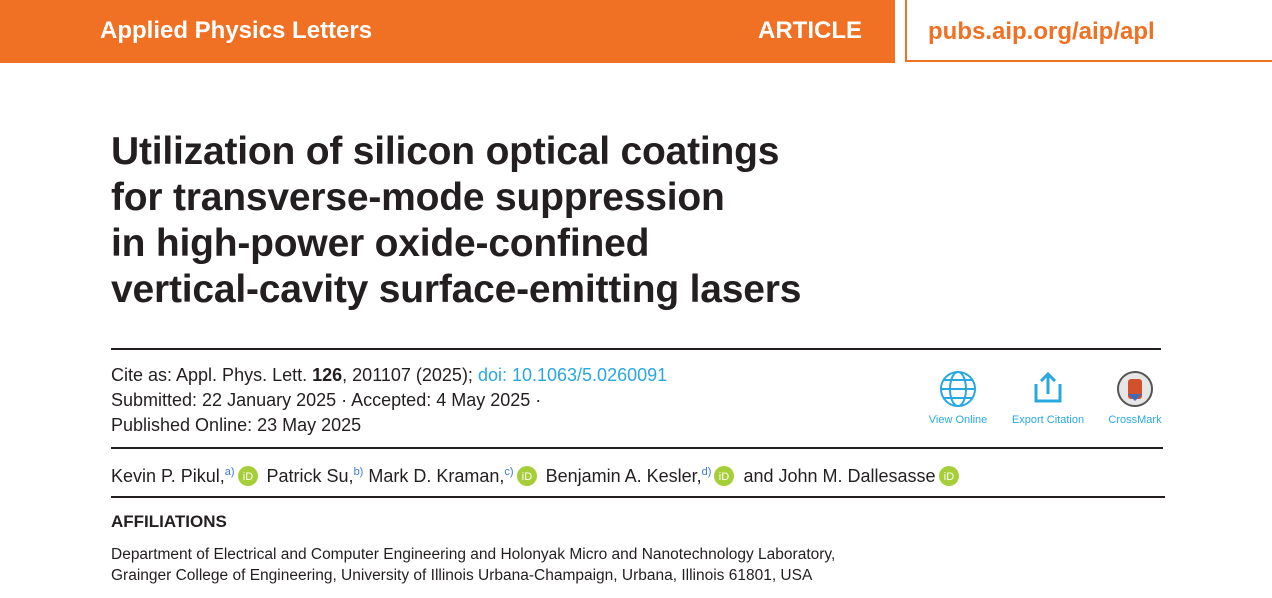 Image resolution: width=1272 pixels, height=598 pixels. Describe the element at coordinates (706, 472) in the screenshot. I see `author-note: d)` at that location.